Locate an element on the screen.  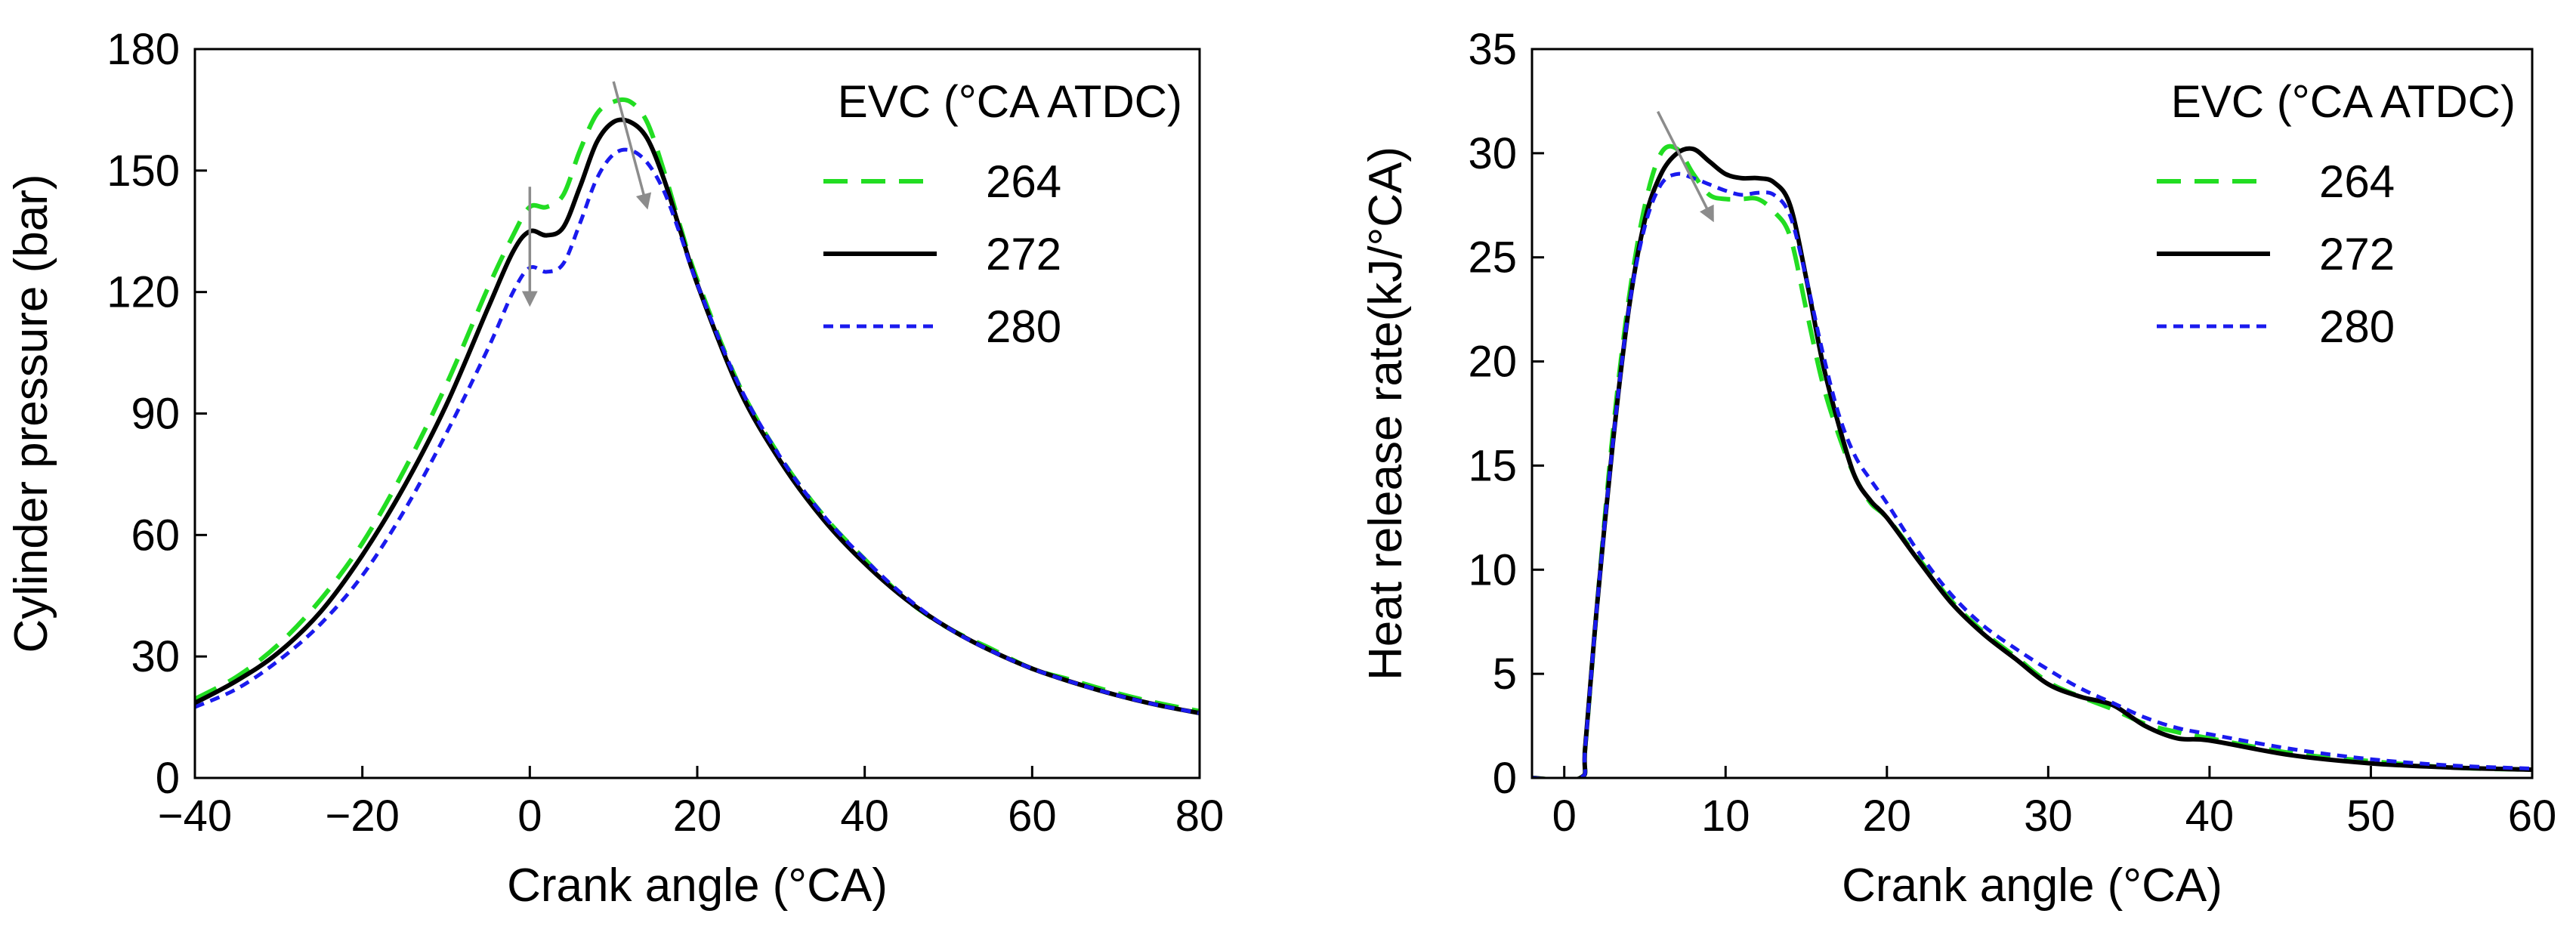
x-tick-label: 80 is located at coordinates (1200, 816).